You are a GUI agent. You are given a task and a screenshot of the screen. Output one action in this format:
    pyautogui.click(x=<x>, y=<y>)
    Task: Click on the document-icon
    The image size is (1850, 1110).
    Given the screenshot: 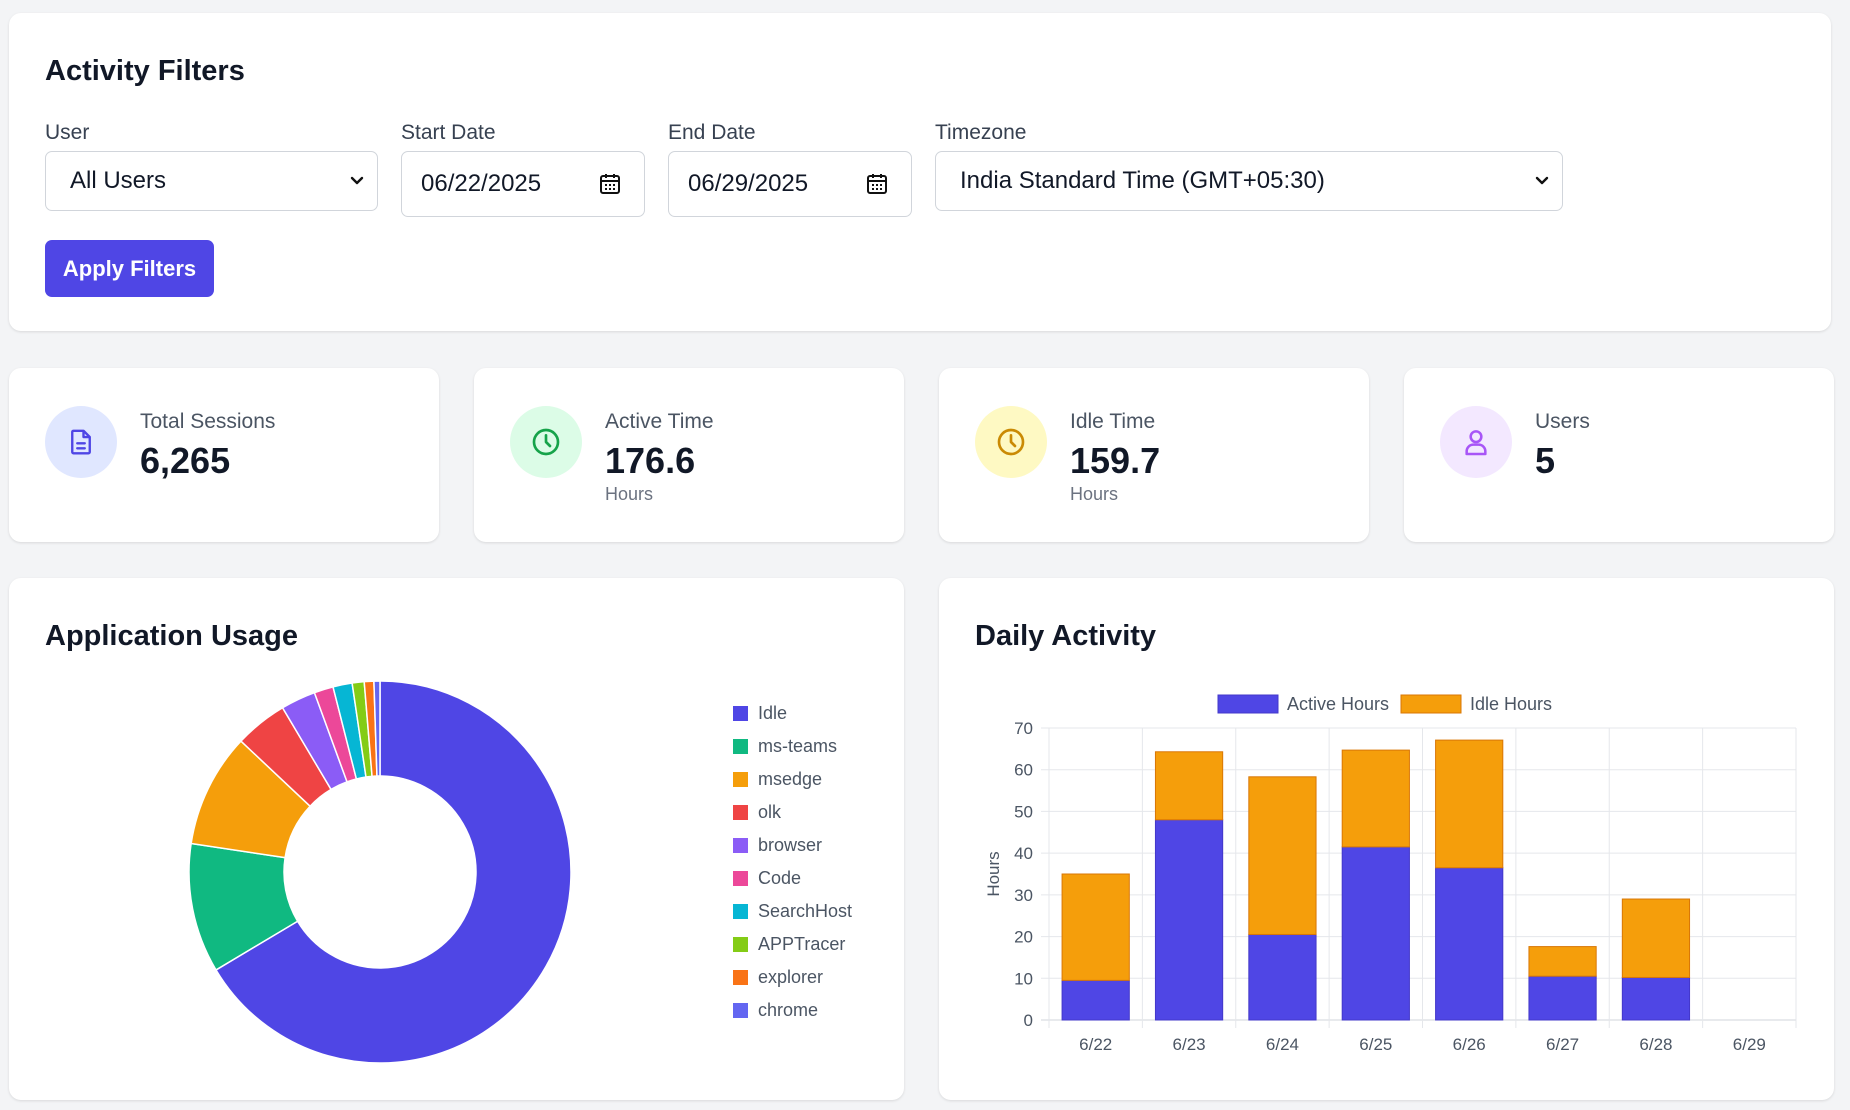 What is the action you would take?
    pyautogui.click(x=81, y=442)
    